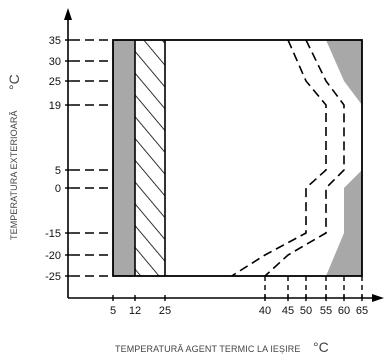 The image size is (386, 363). I want to click on y-tick-label: 30, so click(55, 62).